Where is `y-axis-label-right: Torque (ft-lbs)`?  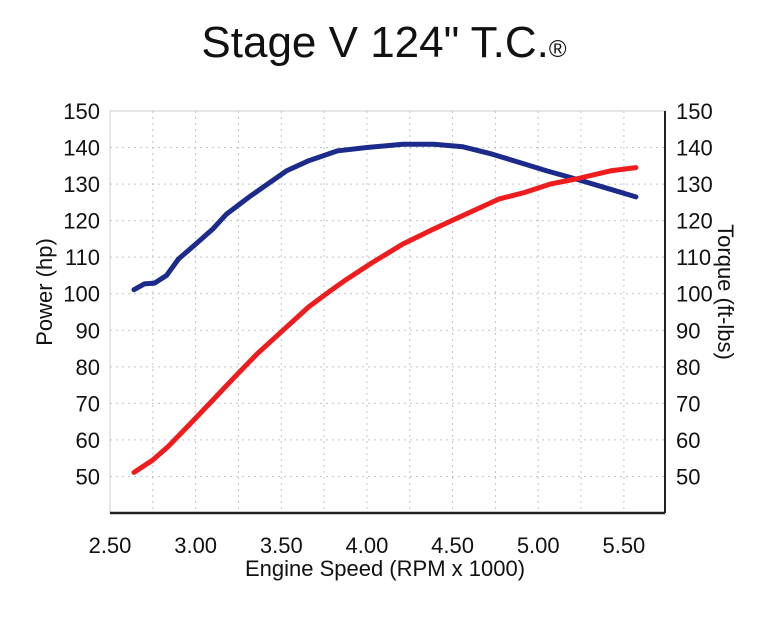
y-axis-label-right: Torque (ft-lbs) is located at coordinates (725, 292).